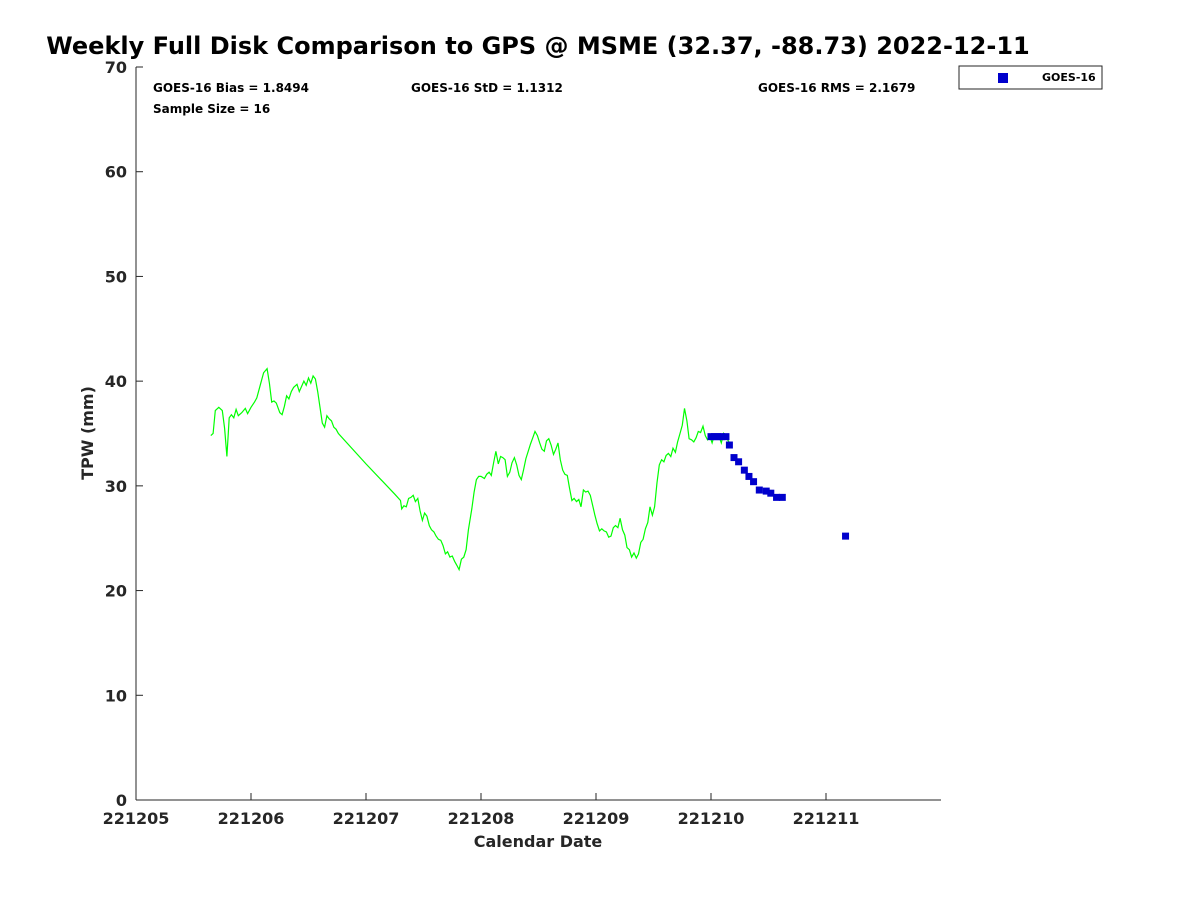 The image size is (1200, 900). I want to click on x-tick-label: 221206, so click(251, 818).